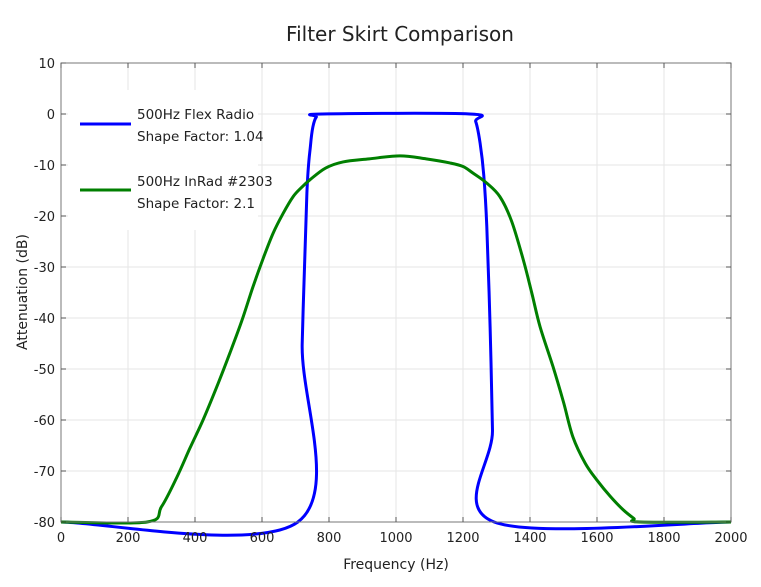 The image size is (761, 587). I want to click on y-tick-label: -20, so click(44, 217).